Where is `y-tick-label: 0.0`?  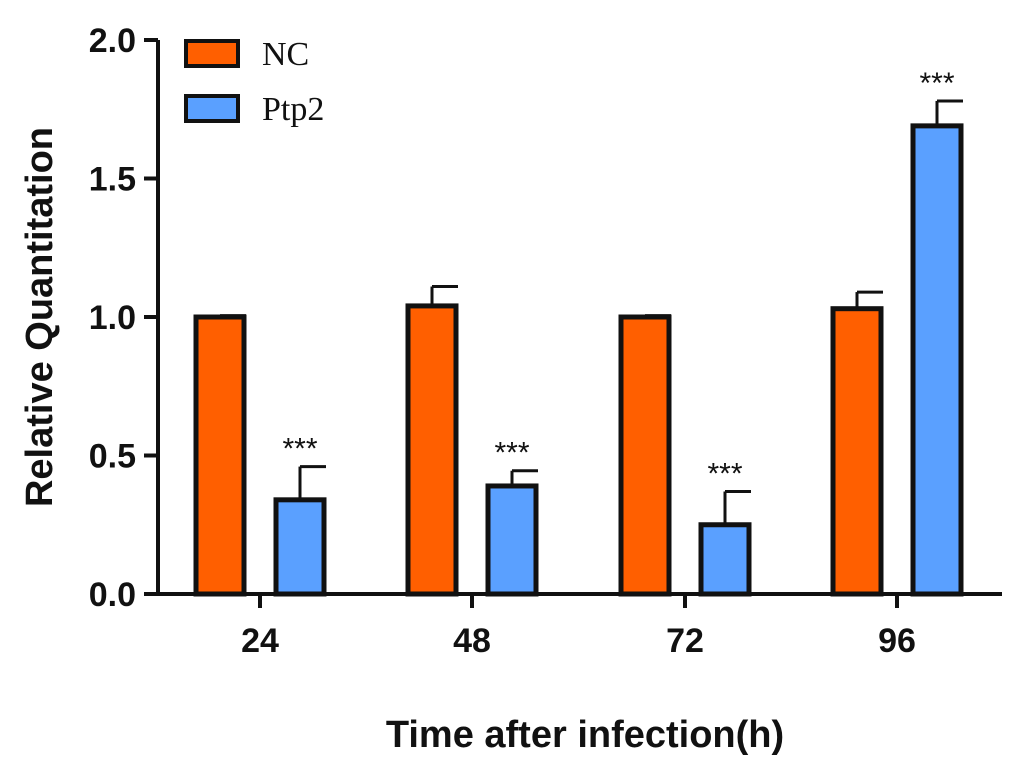 y-tick-label: 0.0 is located at coordinates (112, 595).